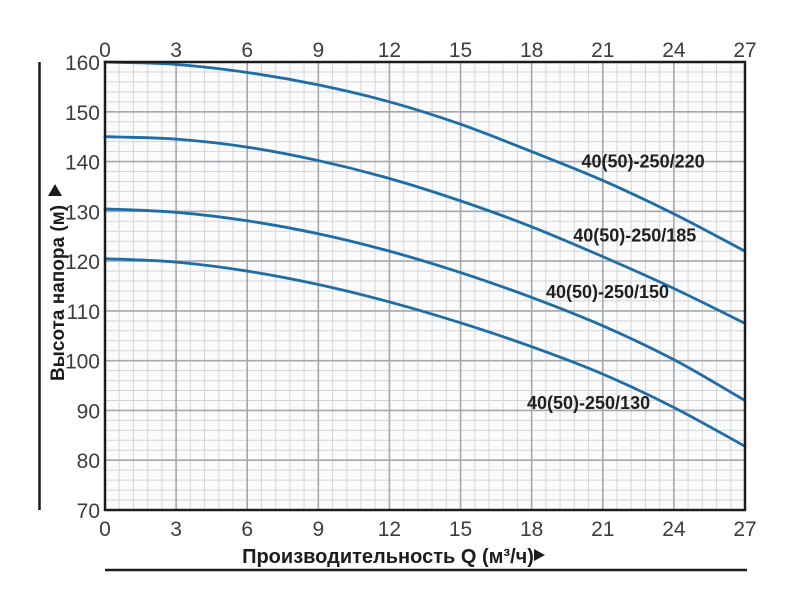 The image size is (799, 605). What do you see at coordinates (643, 162) in the screenshot?
I see `curve-label-0: 40(50)-250/220` at bounding box center [643, 162].